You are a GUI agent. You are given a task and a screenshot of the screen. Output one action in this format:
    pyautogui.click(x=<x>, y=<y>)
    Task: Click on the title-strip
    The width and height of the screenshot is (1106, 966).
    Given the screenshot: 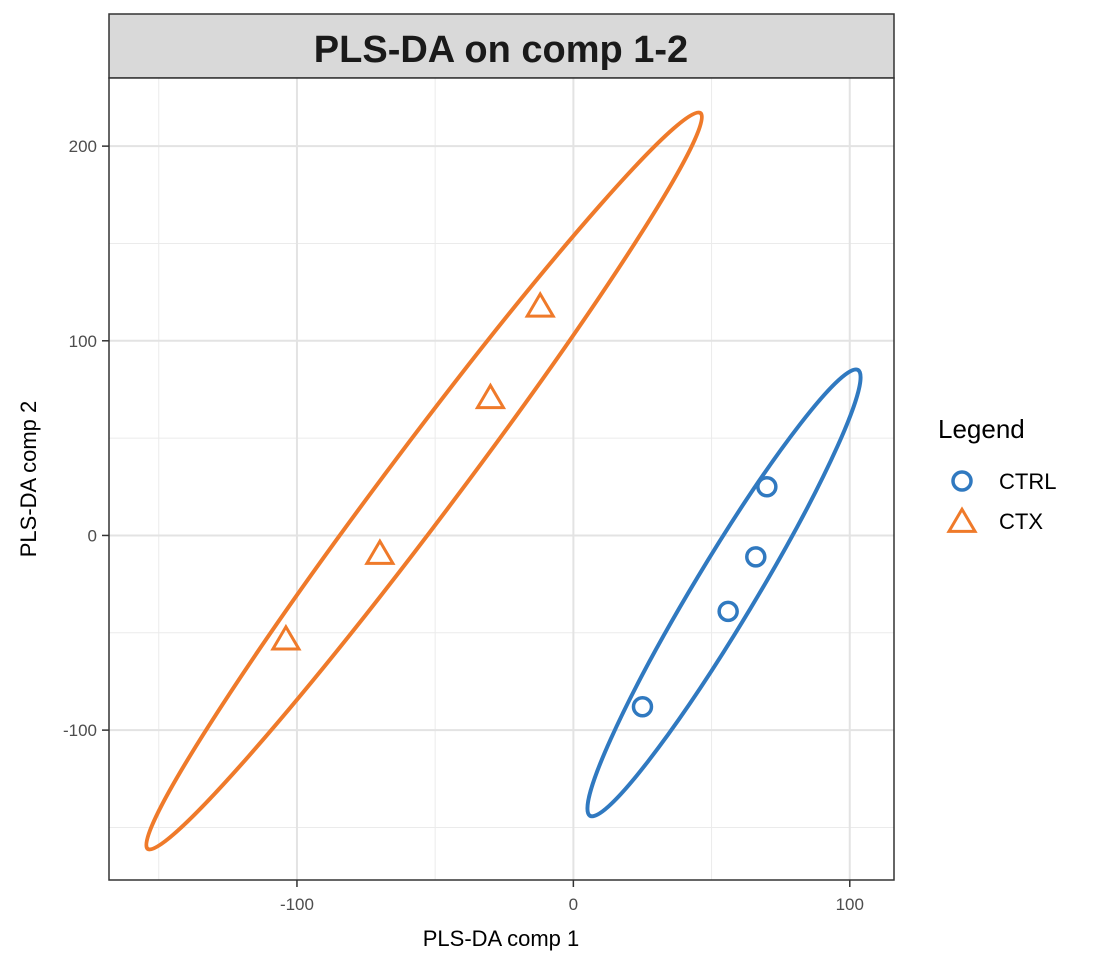 What is the action you would take?
    pyautogui.click(x=501, y=46)
    